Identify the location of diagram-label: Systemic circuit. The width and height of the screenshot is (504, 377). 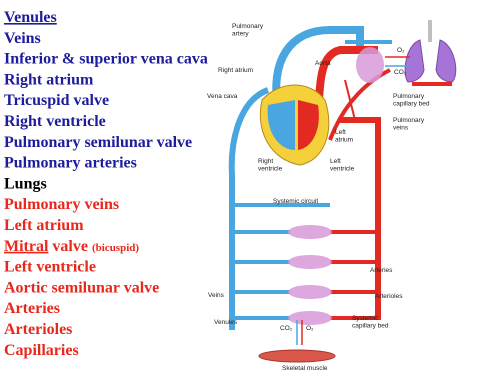
(295, 201).